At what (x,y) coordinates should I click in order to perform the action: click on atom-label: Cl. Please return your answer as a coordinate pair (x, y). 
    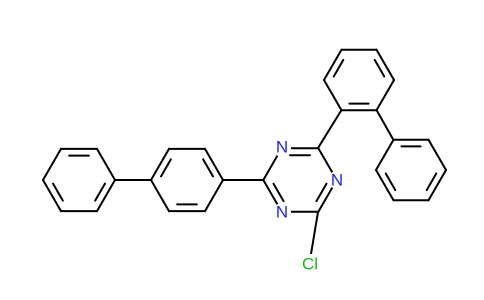
    Looking at the image, I should click on (310, 264).